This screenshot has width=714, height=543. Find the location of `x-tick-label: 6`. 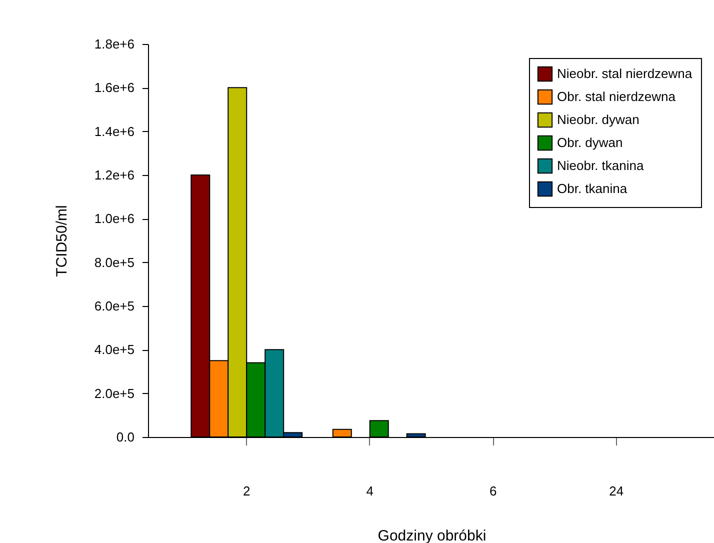

x-tick-label: 6 is located at coordinates (493, 491).